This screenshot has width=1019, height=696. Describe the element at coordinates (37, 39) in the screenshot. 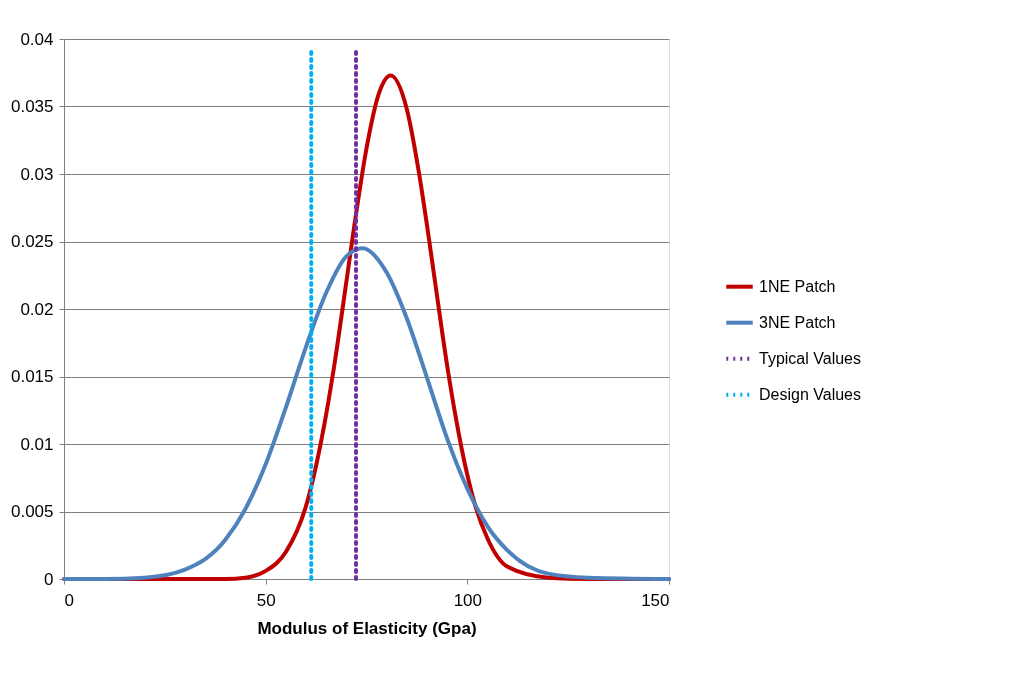

I see `y-tick-label: 0.04` at that location.